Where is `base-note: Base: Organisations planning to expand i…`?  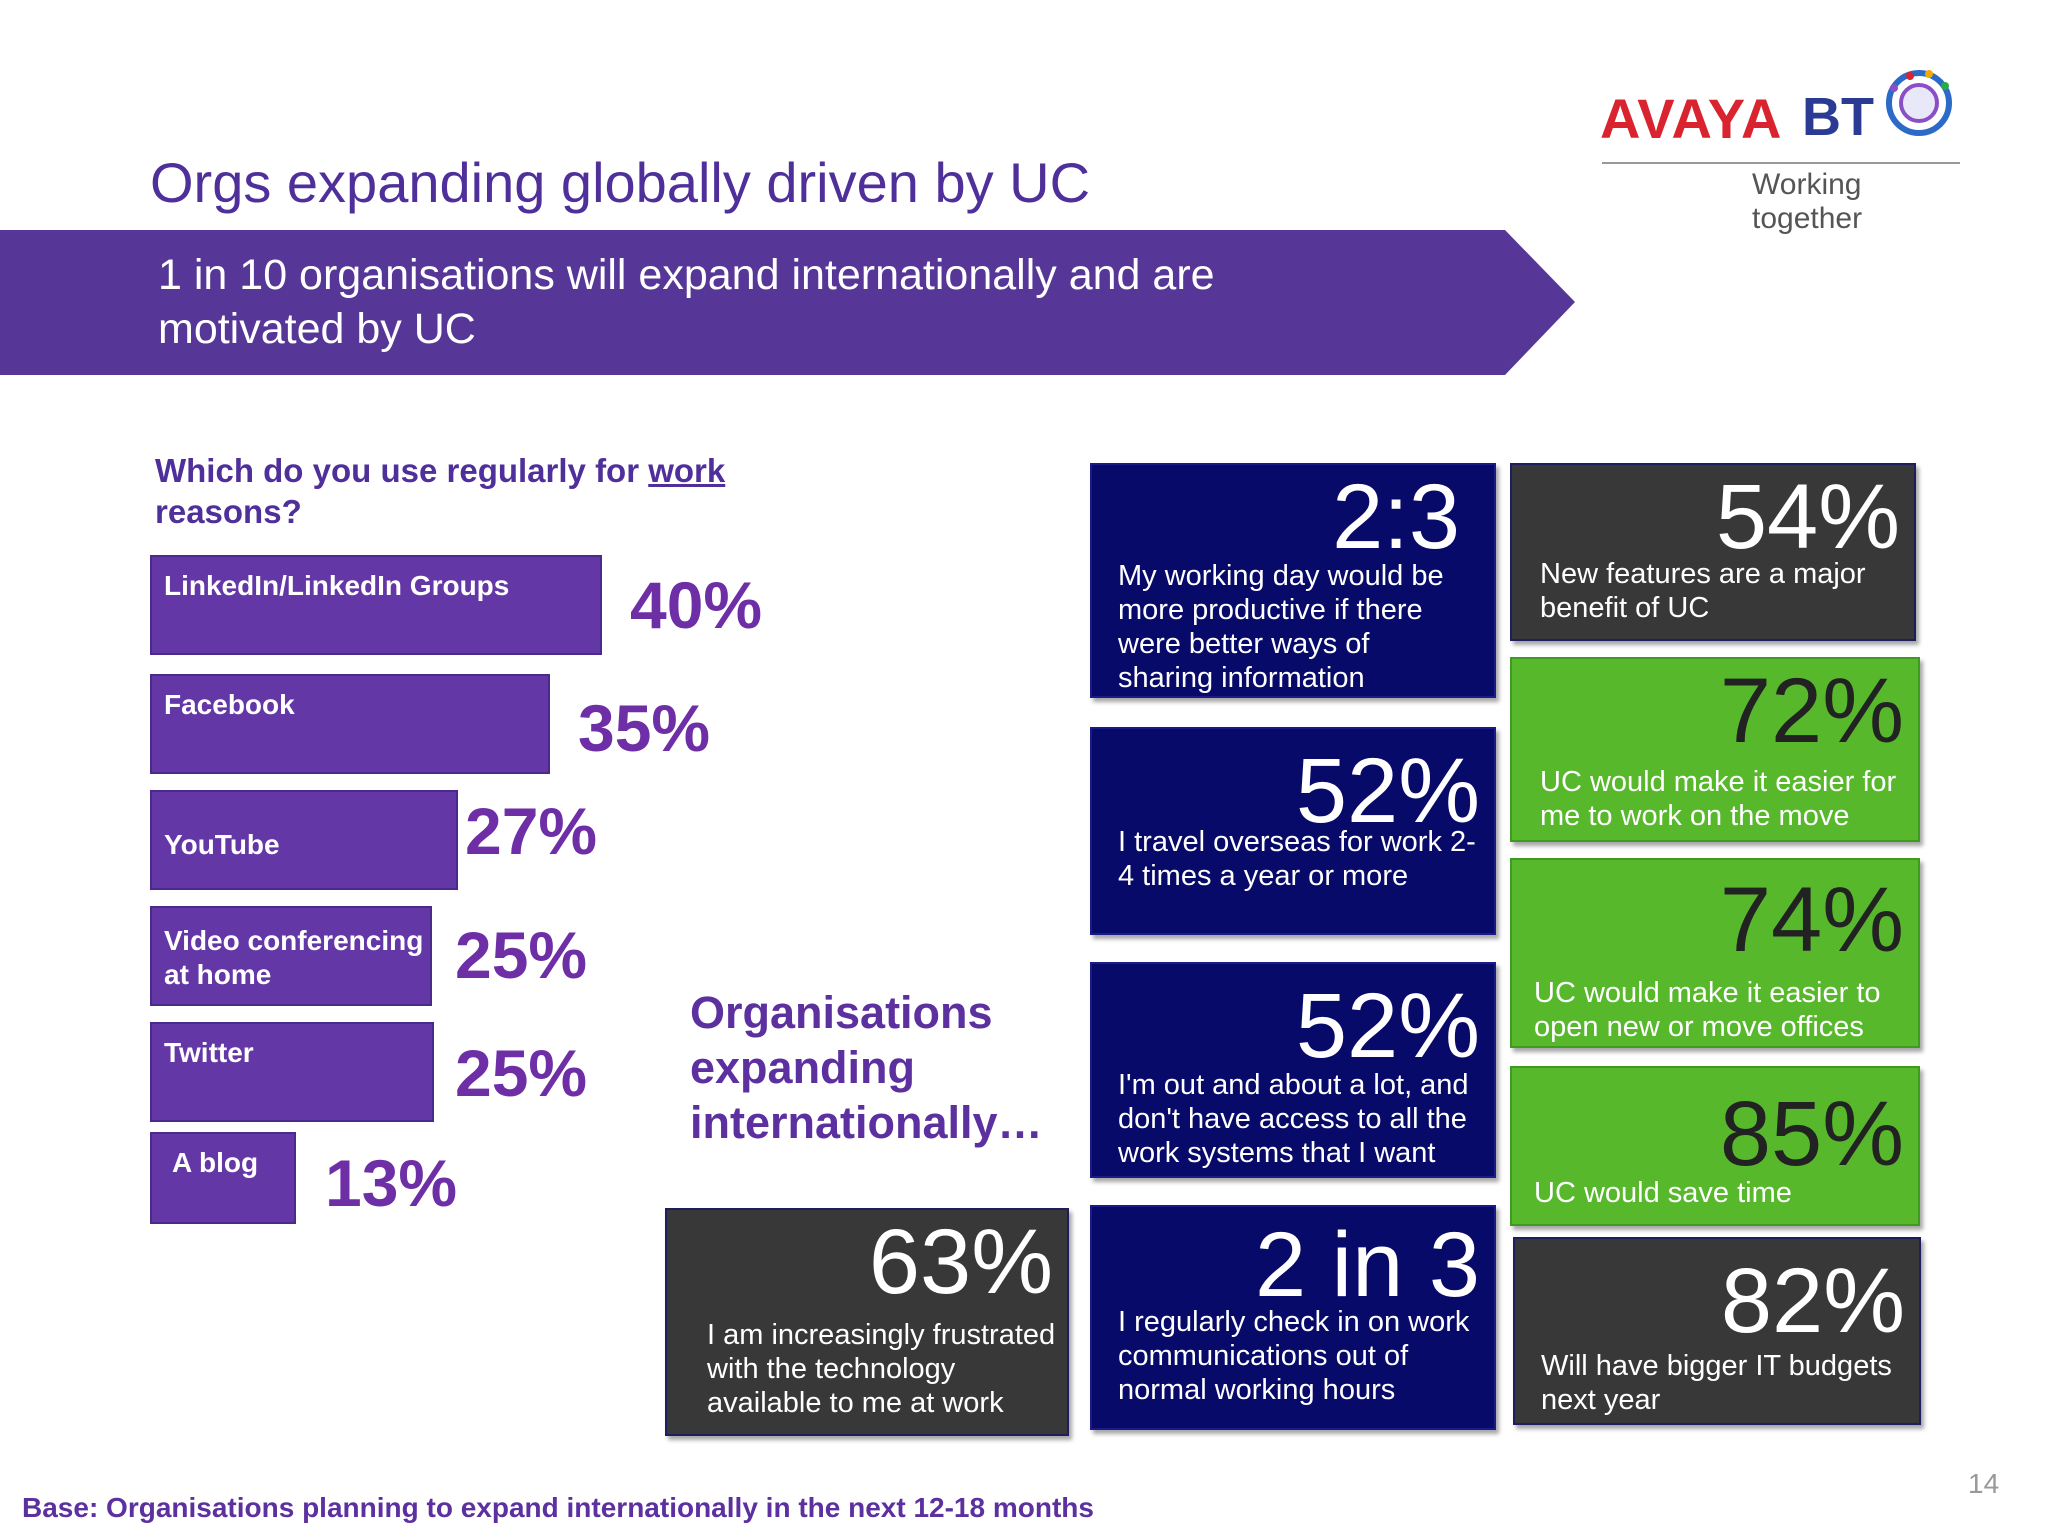 base-note: Base: Organisations planning to expand i… is located at coordinates (558, 1507).